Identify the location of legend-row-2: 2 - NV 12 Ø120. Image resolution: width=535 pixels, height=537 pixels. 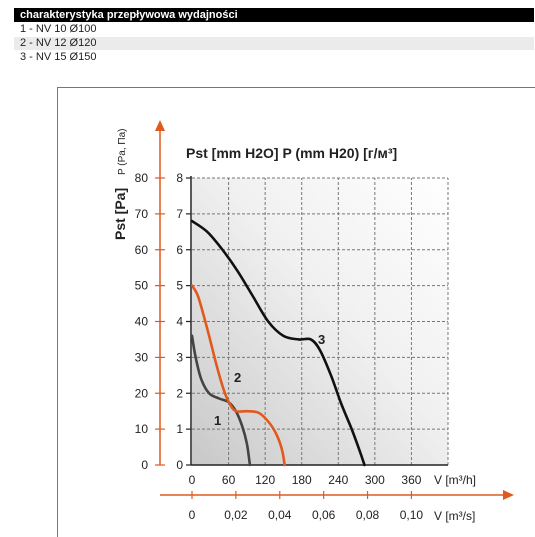
(274, 43).